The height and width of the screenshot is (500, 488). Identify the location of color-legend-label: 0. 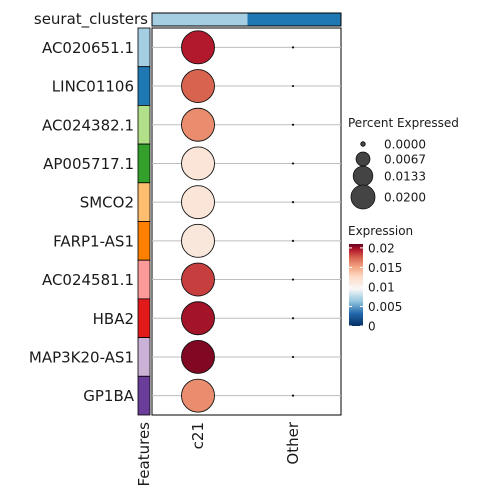
(372, 327).